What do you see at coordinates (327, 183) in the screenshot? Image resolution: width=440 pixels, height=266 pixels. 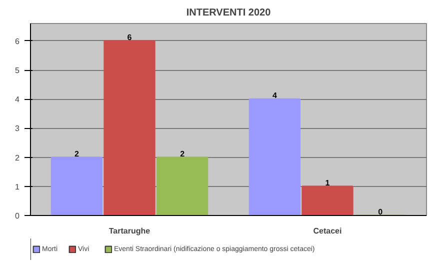 I see `data-label: 1` at bounding box center [327, 183].